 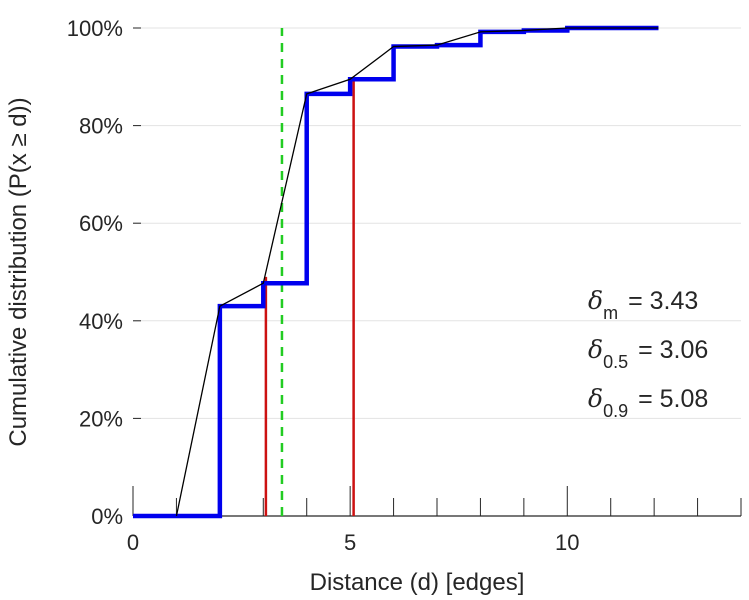 I want to click on x-tick-label: 5, so click(x=350, y=542).